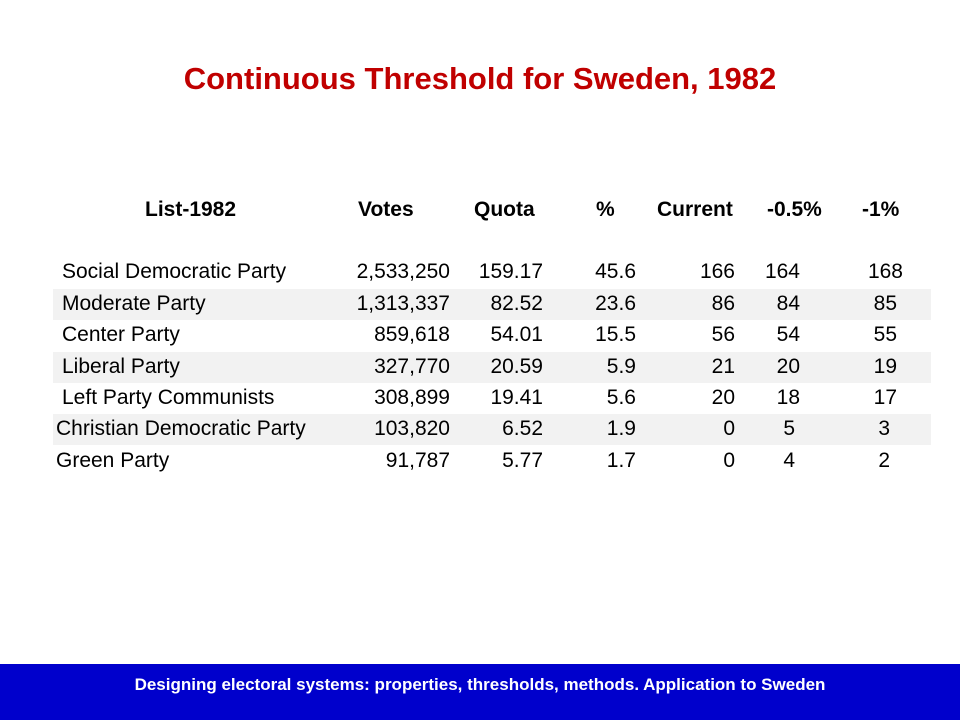 The image size is (960, 720). What do you see at coordinates (885, 397) in the screenshot?
I see `minus-one-cell: 17` at bounding box center [885, 397].